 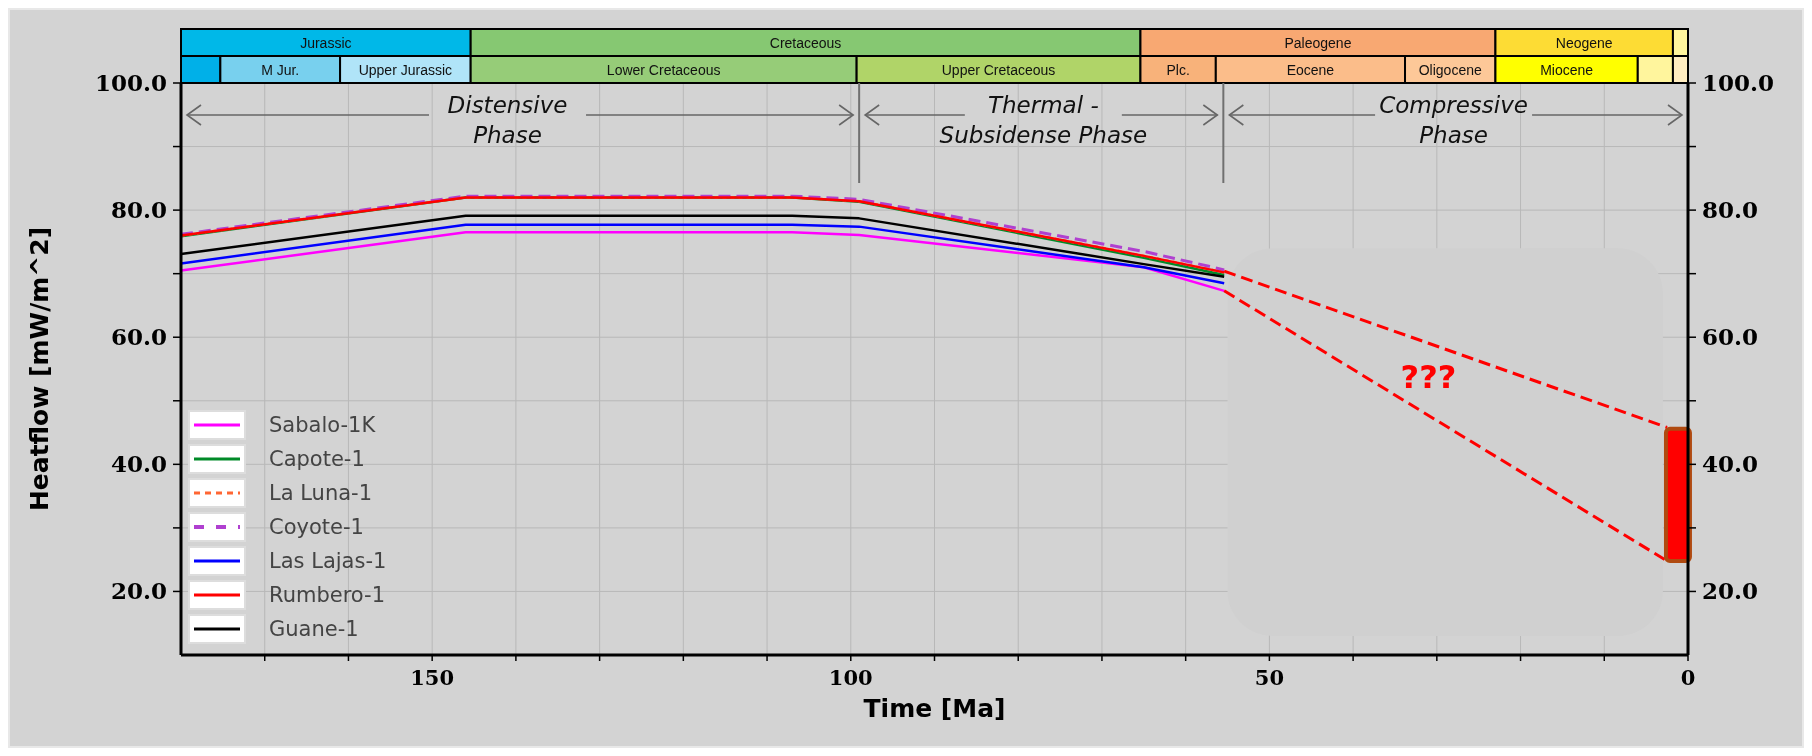 What do you see at coordinates (1450, 69) in the screenshot?
I see `text: Oligocene` at bounding box center [1450, 69].